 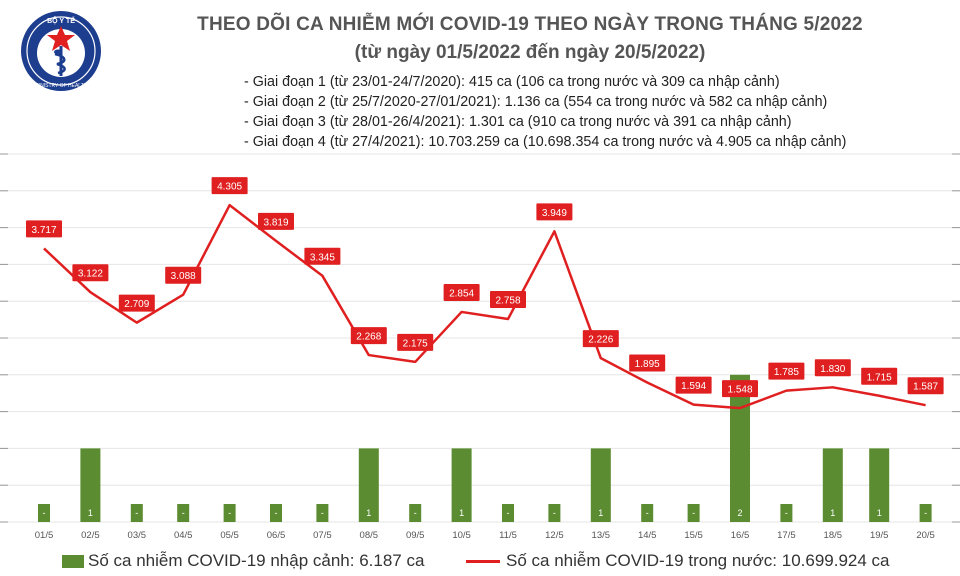 I want to click on data-label: 3.717, so click(x=43, y=230).